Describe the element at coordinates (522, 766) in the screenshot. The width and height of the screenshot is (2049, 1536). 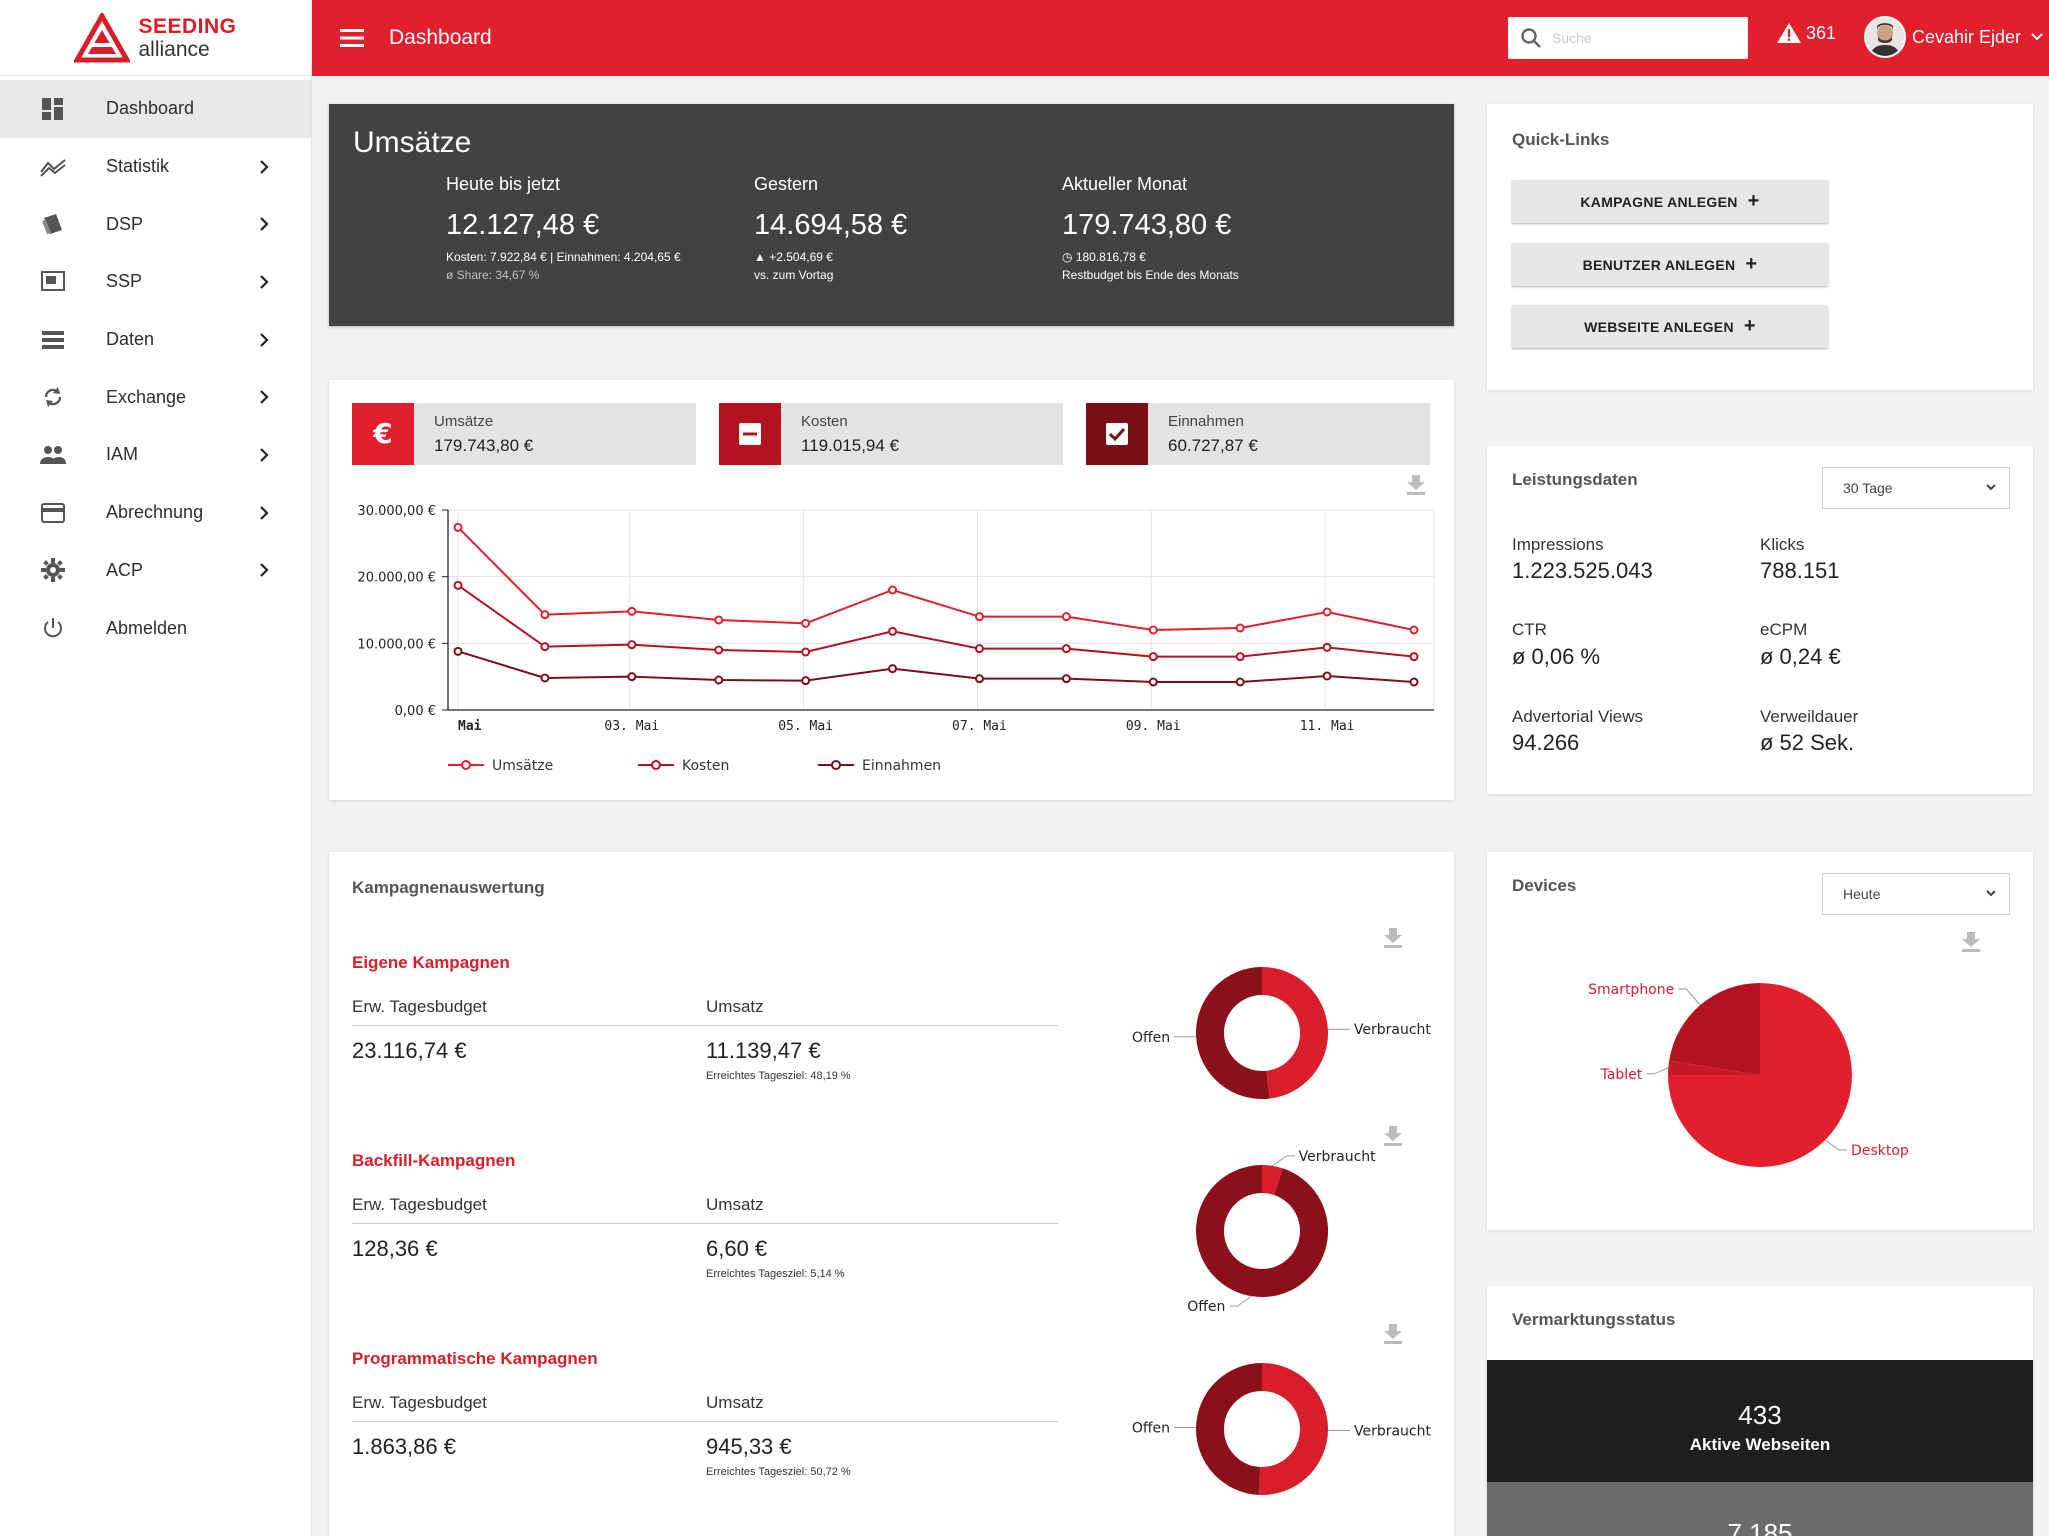
I see `legend-label: Umsätze` at that location.